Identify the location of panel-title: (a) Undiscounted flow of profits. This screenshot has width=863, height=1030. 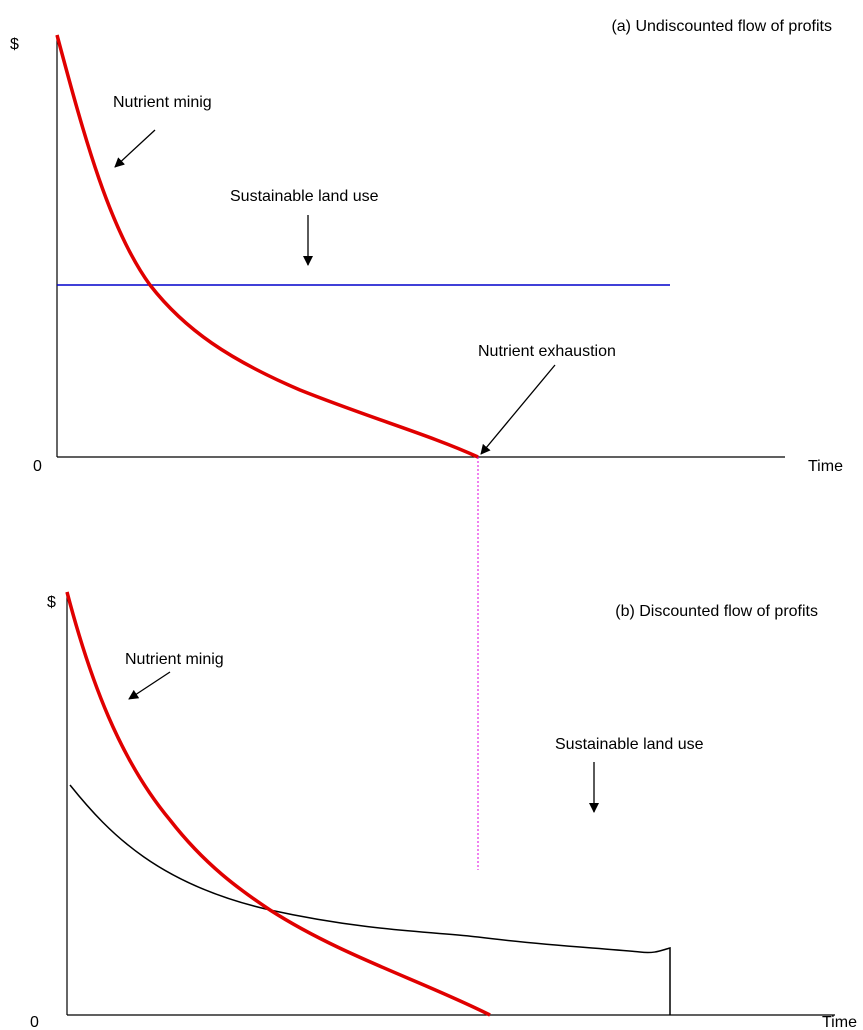
(721, 26).